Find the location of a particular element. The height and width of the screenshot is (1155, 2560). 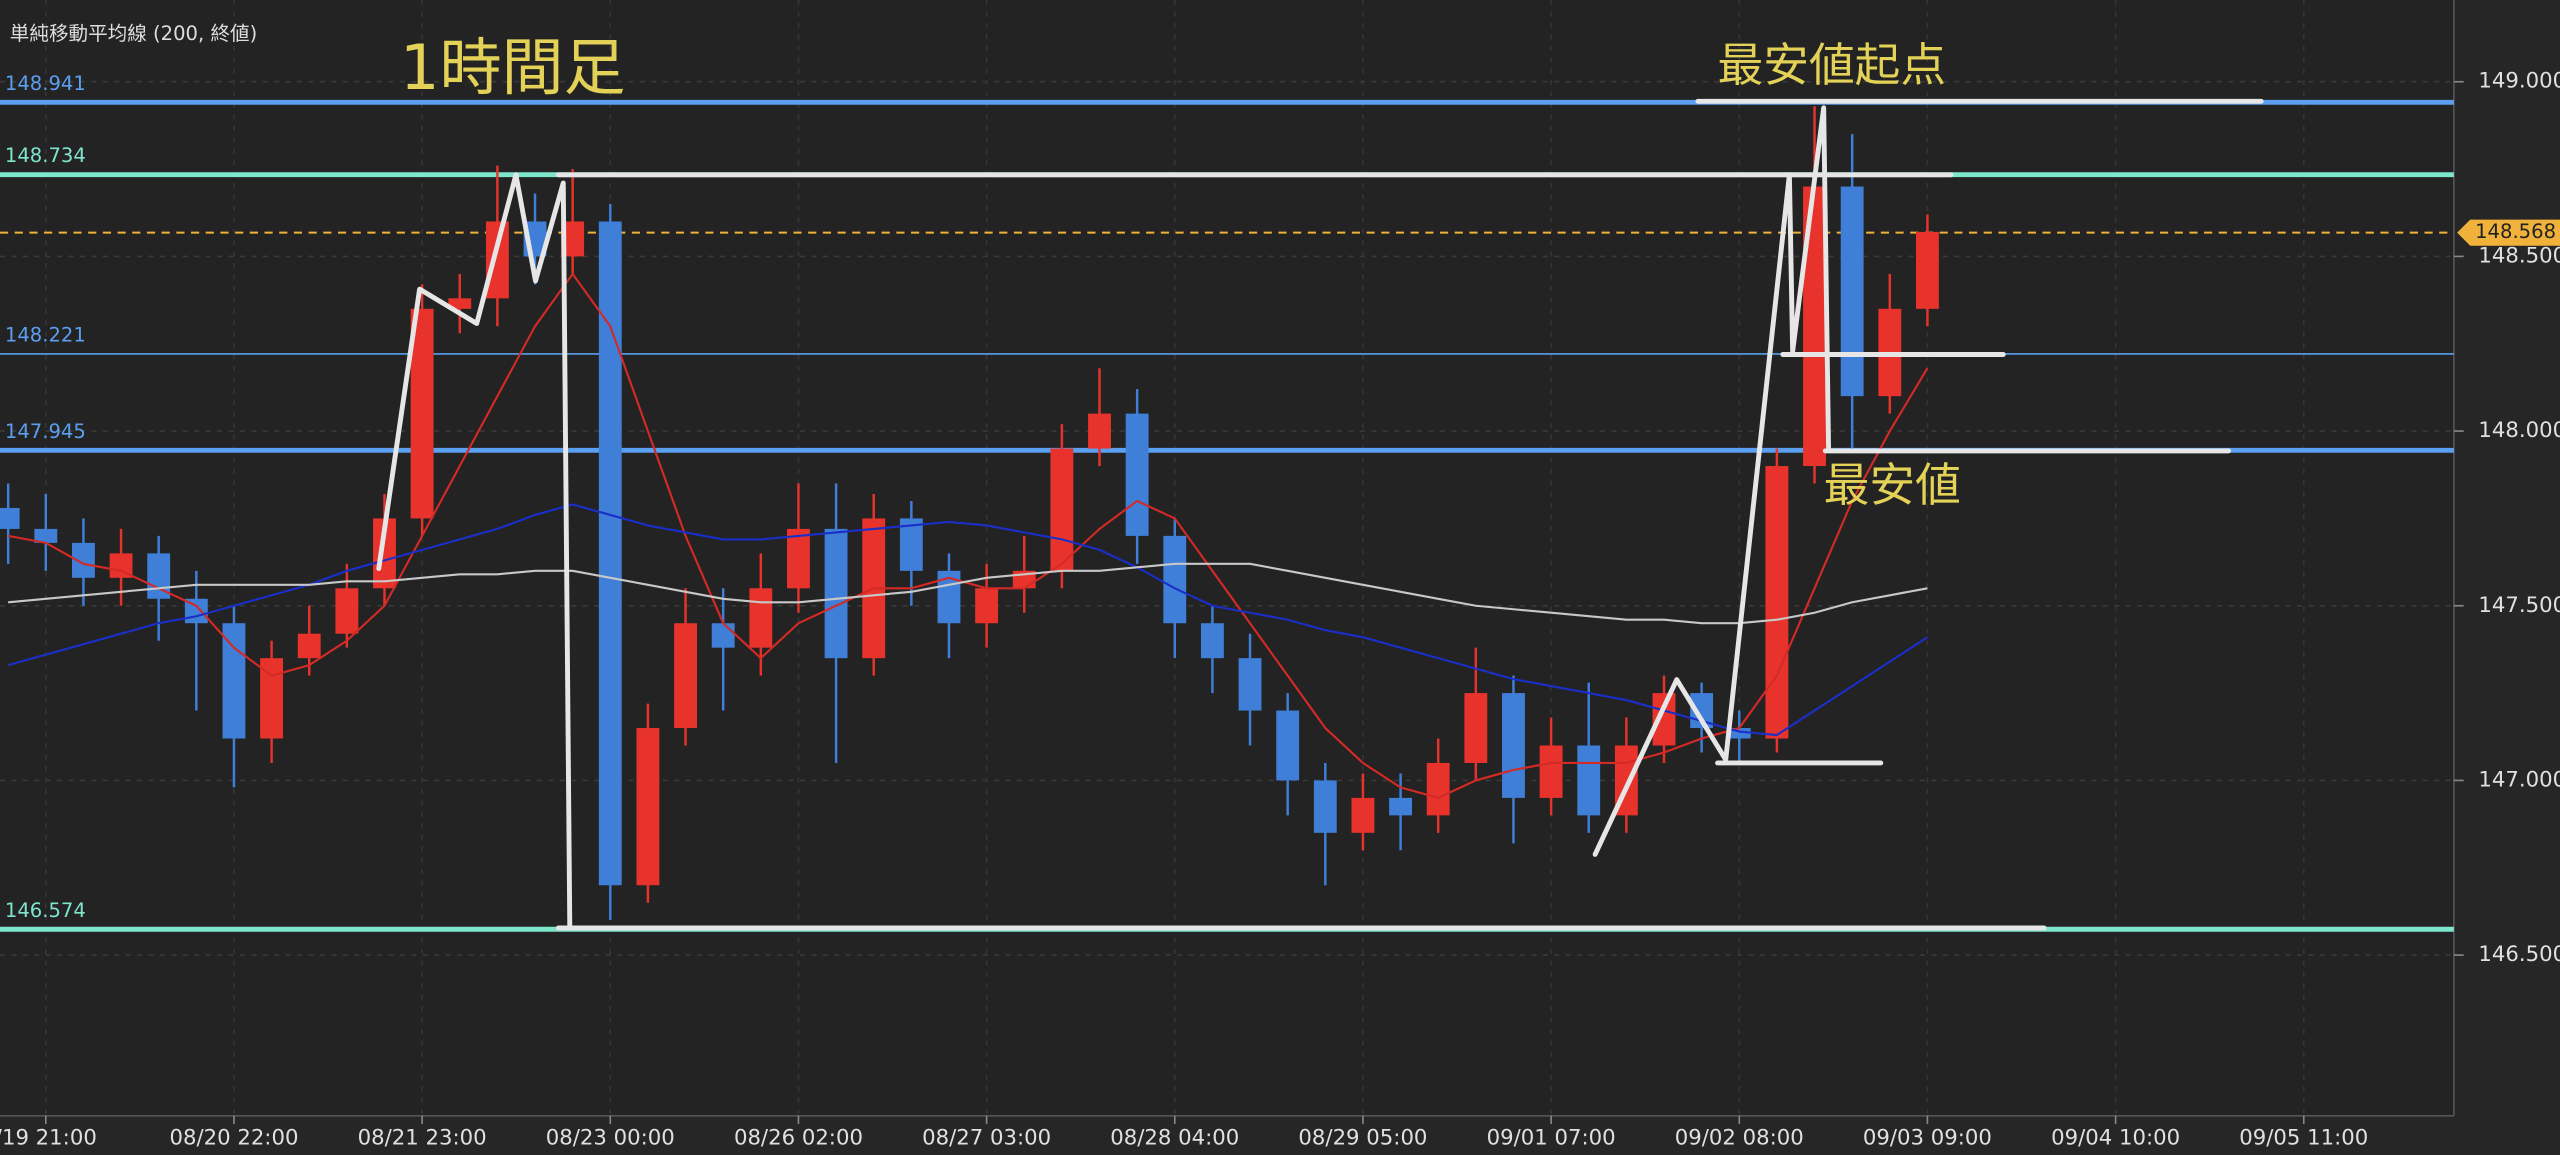

y-tick-label: 148.000 is located at coordinates (2519, 430).